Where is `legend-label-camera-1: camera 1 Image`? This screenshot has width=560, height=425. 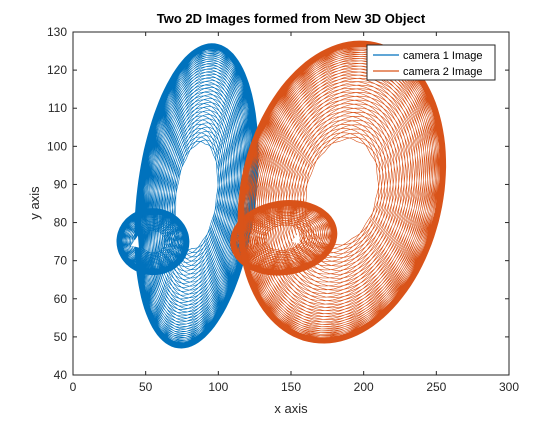
legend-label-camera-1: camera 1 Image is located at coordinates (442, 56).